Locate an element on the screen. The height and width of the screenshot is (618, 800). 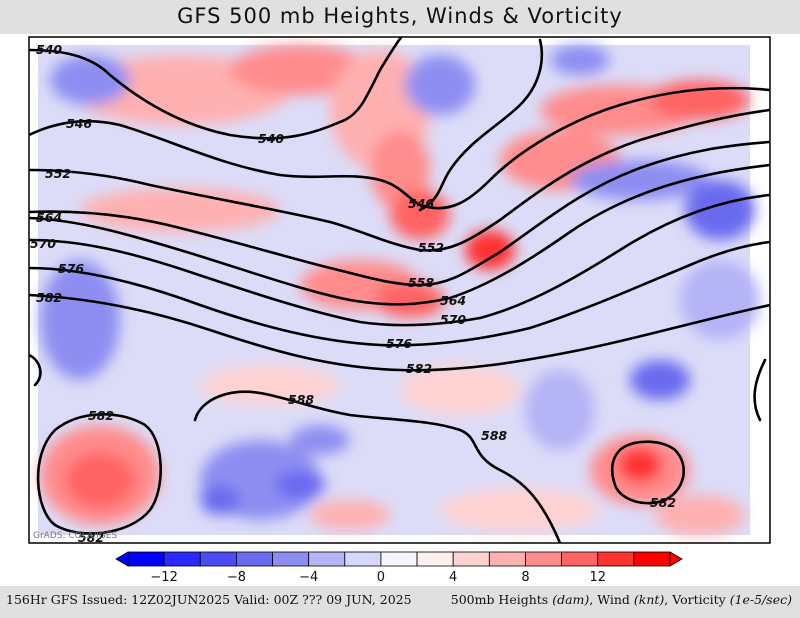
footer-heights-label: 500mb Heights is located at coordinates (501, 599).